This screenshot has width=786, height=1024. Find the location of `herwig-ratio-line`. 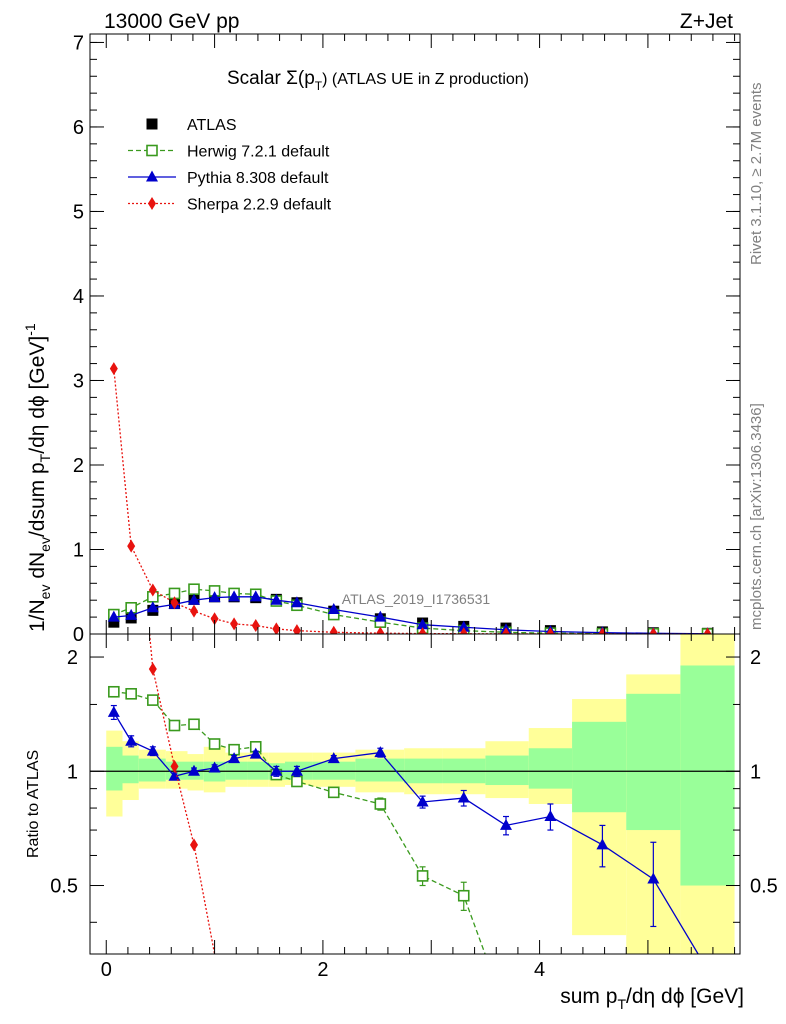

herwig-ratio-line is located at coordinates (299, 822).